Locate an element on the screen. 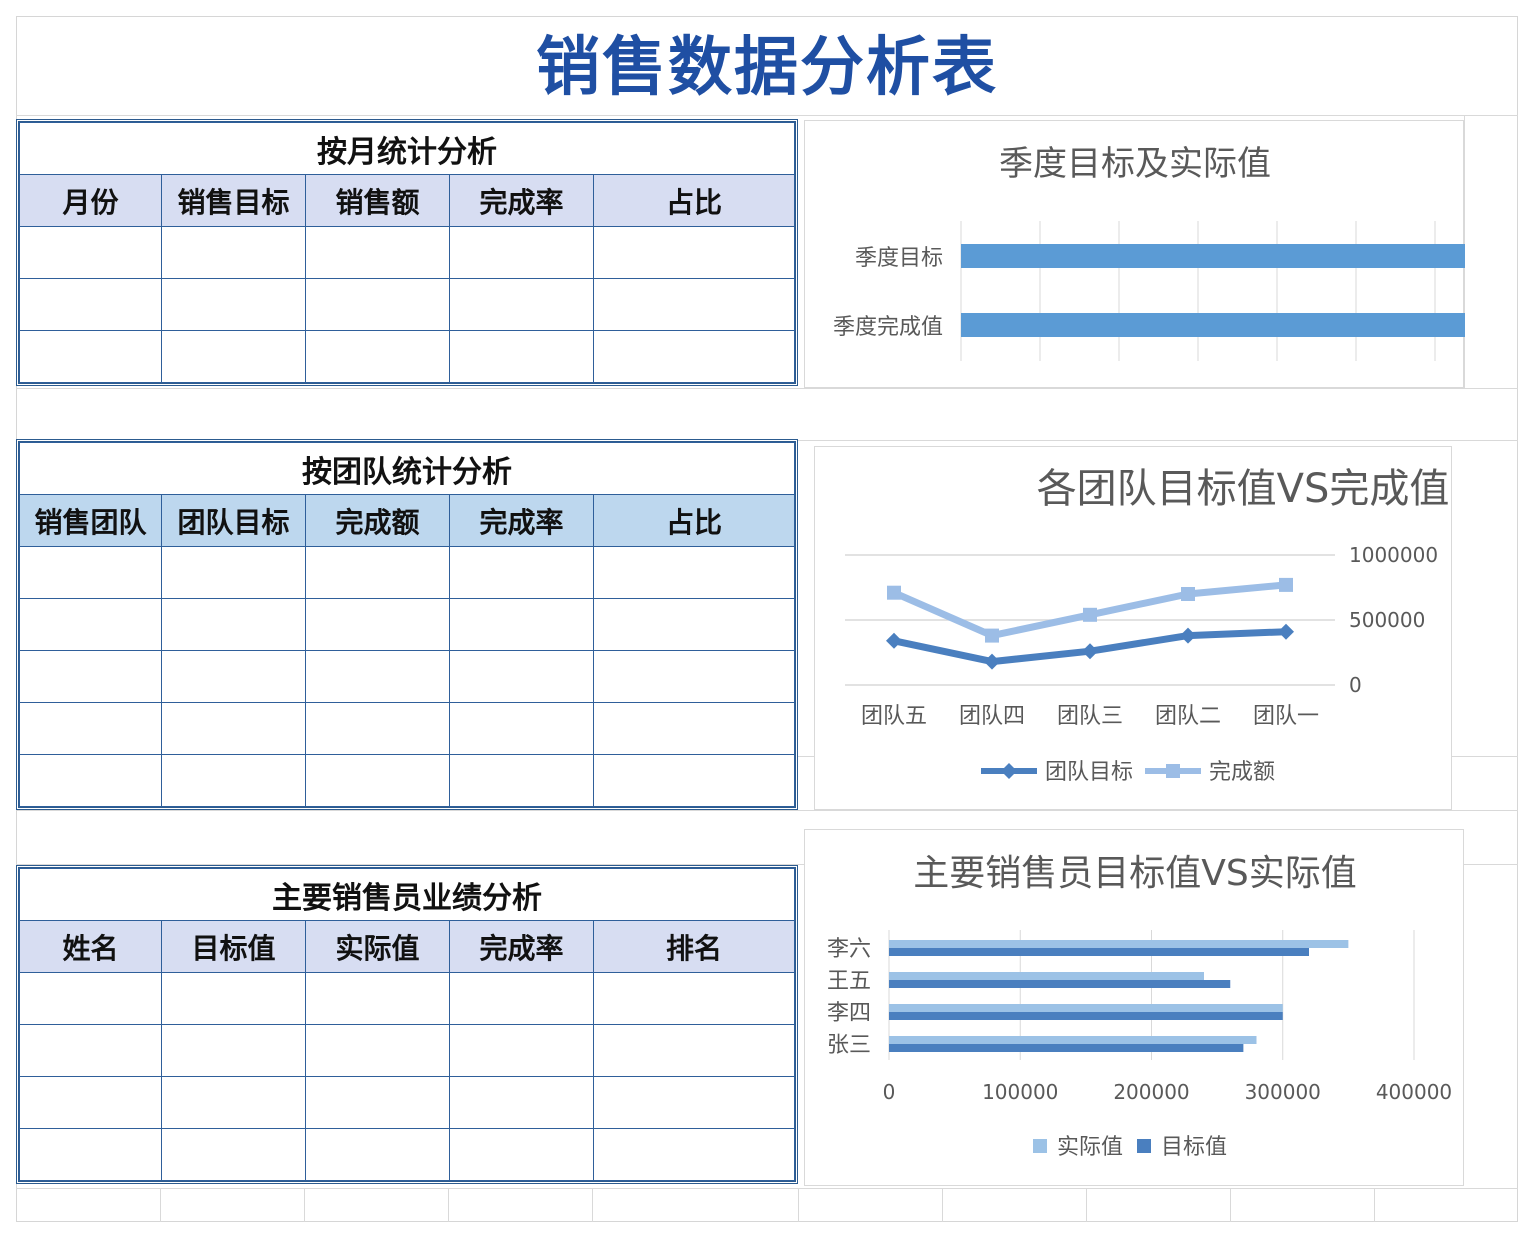  legend-label: 实际值 is located at coordinates (1090, 1147).